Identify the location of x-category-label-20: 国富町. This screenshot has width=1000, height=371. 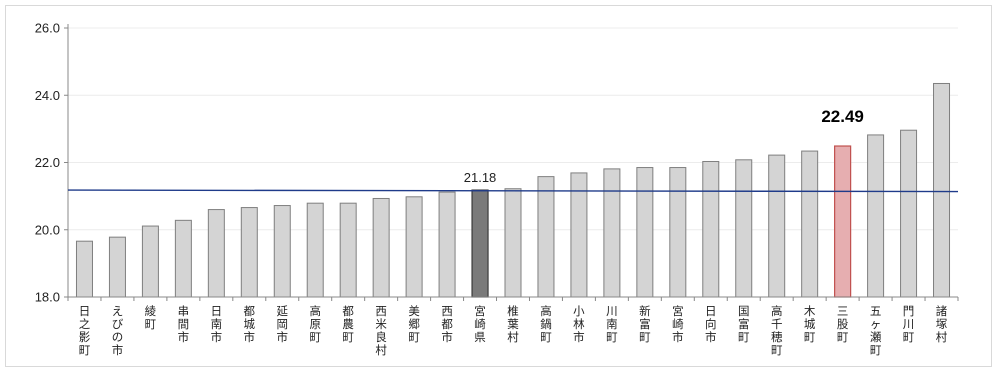
(744, 324).